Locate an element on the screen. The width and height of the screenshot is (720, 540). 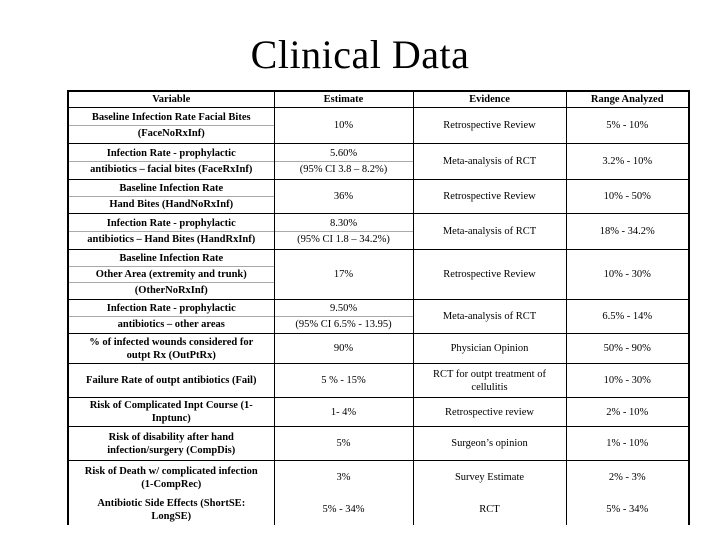
cell-range-analyzed: 1% - 10% is located at coordinates (627, 443).